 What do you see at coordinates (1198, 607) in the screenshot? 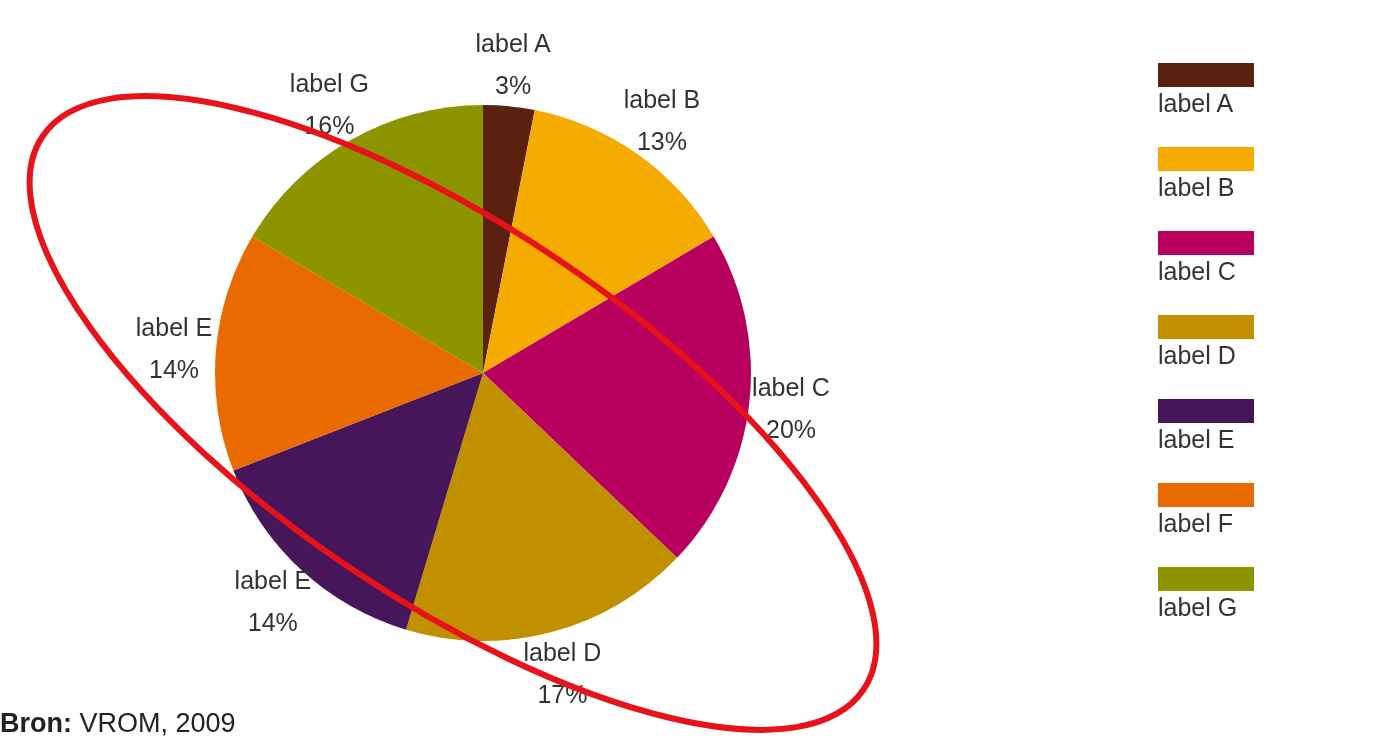
I see `legend-label: label G` at bounding box center [1198, 607].